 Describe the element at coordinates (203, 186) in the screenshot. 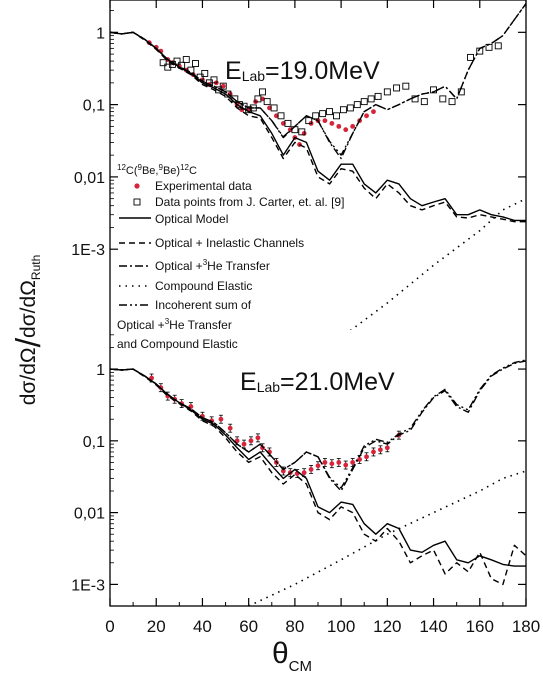

I see `legend-label-experimental: Experimental data` at that location.